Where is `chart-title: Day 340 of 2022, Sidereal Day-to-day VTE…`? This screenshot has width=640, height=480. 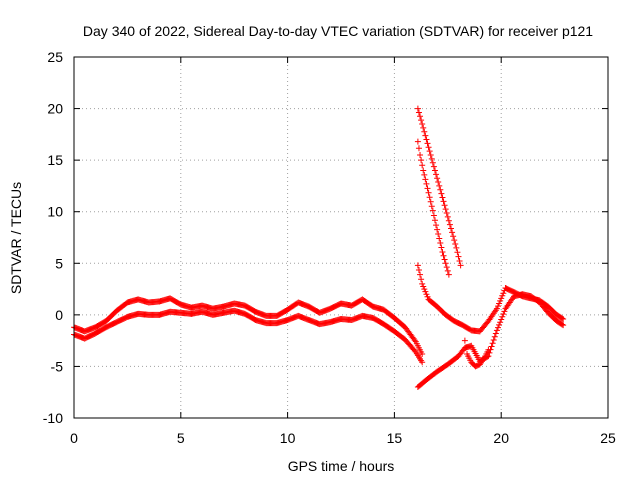 chart-title: Day 340 of 2022, Sidereal Day-to-day VTE… is located at coordinates (338, 31).